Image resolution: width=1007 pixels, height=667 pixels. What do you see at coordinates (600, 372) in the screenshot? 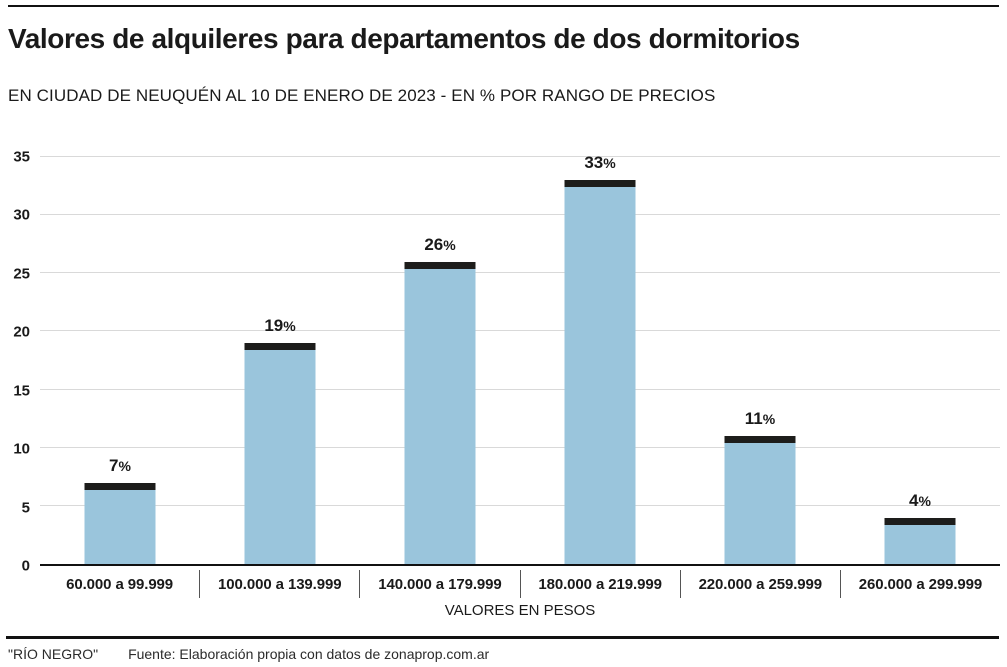
I see `bar-180.000 a 219.999` at bounding box center [600, 372].